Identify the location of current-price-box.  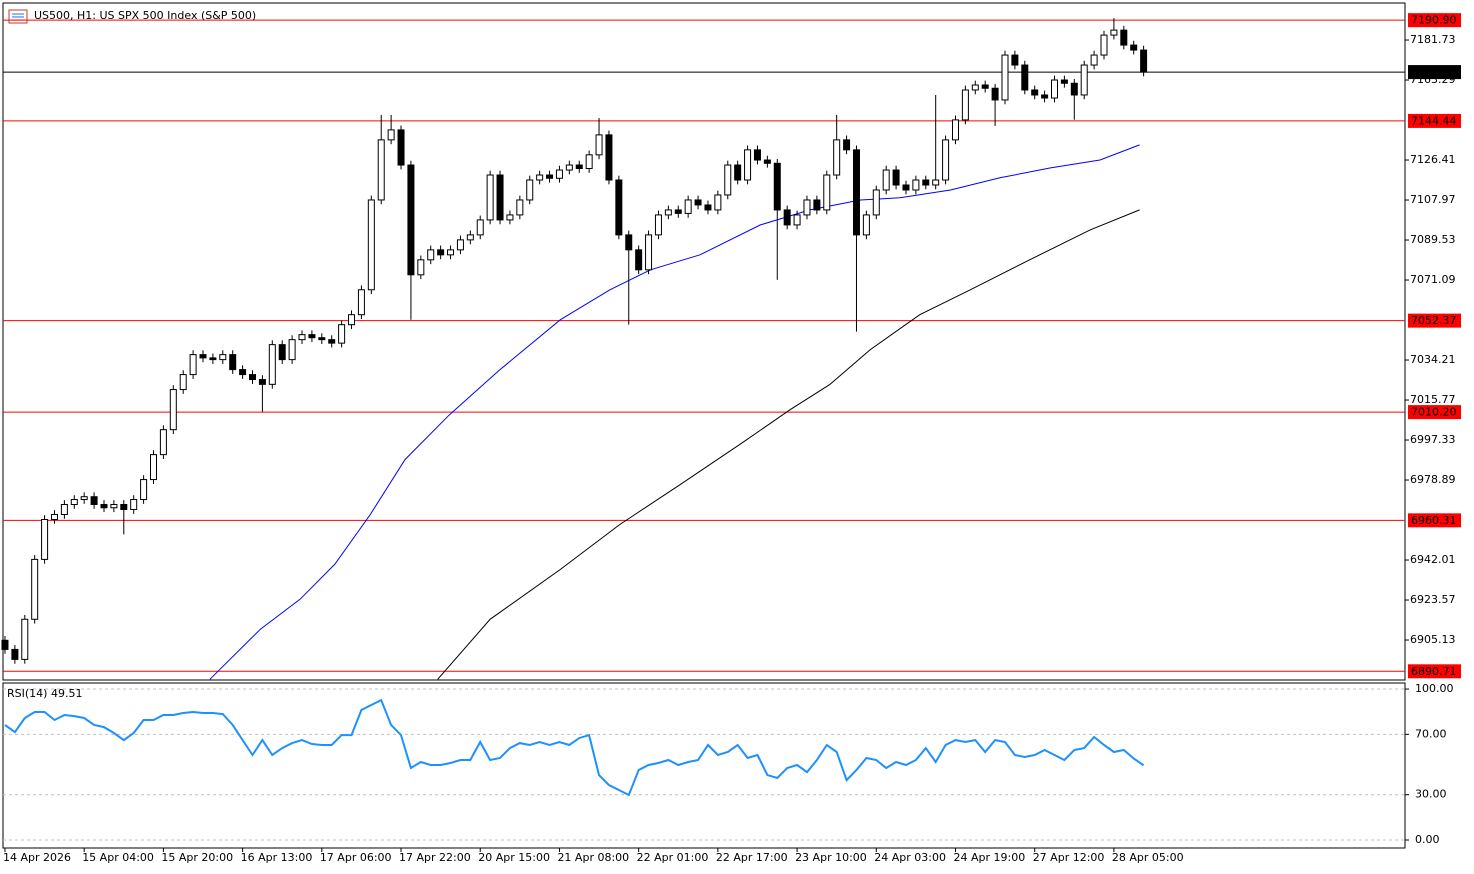
(1434, 72).